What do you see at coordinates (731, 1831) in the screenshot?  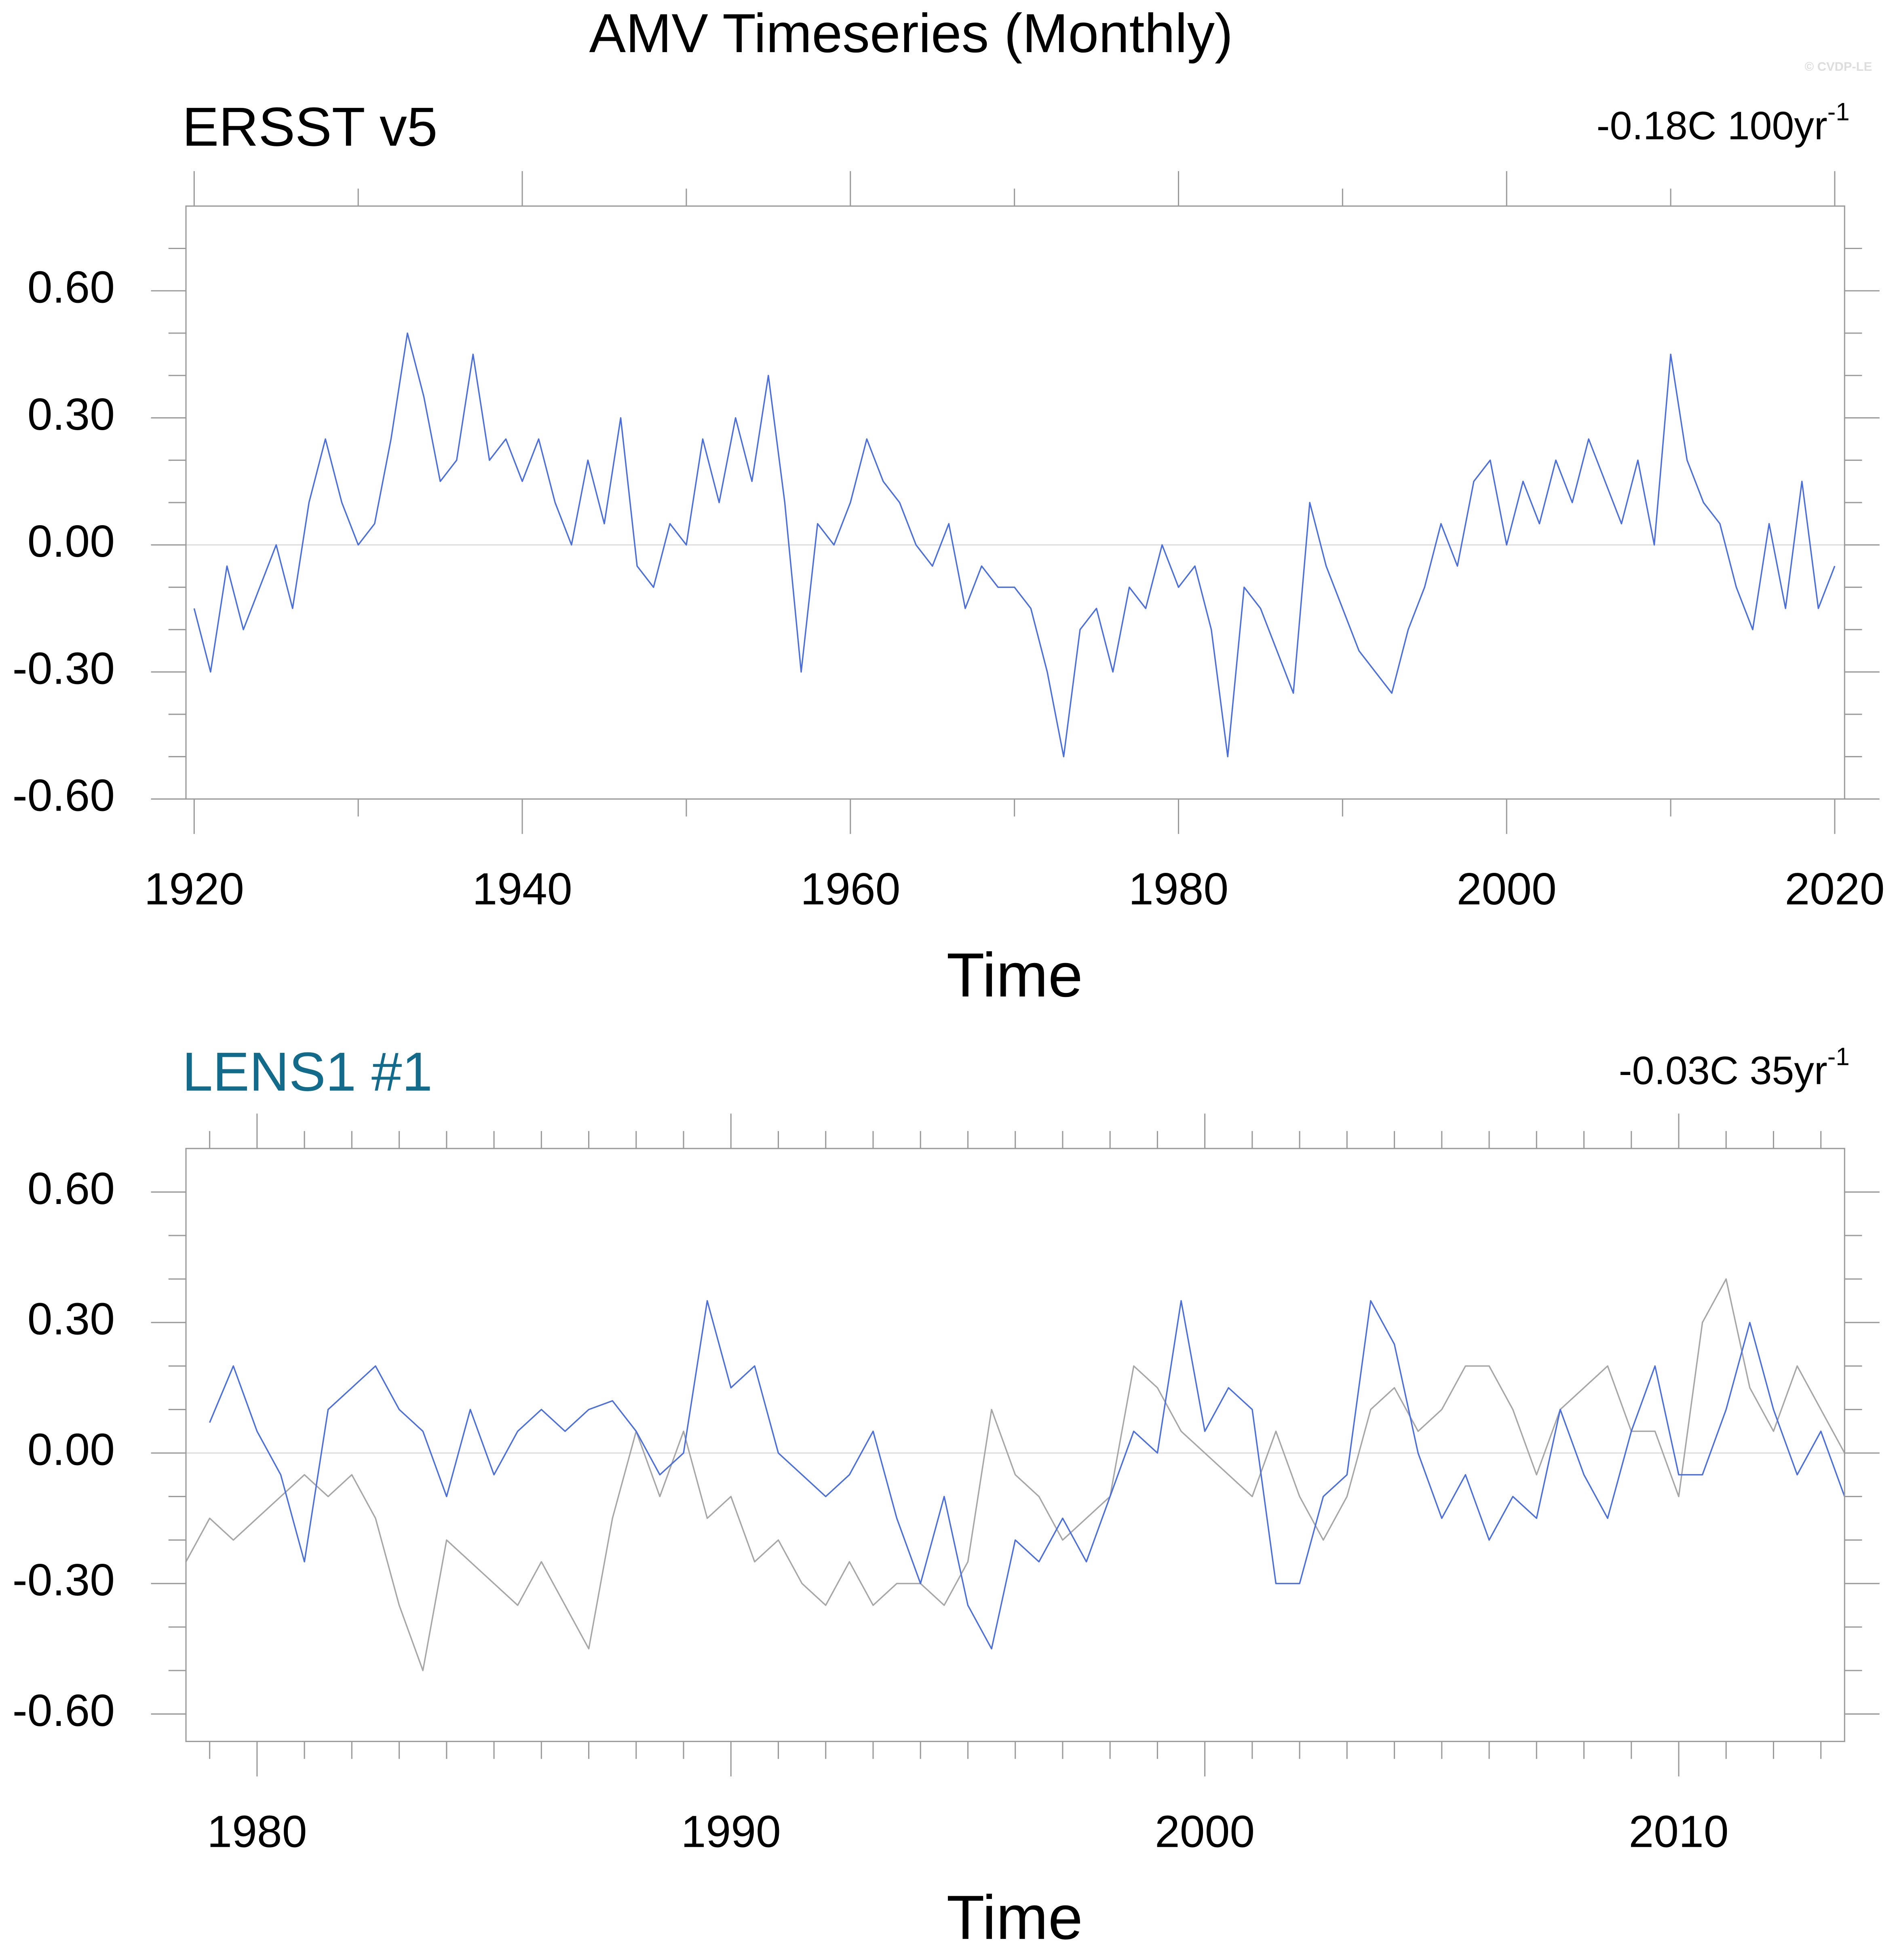 I see `x-tick-label: 1990` at bounding box center [731, 1831].